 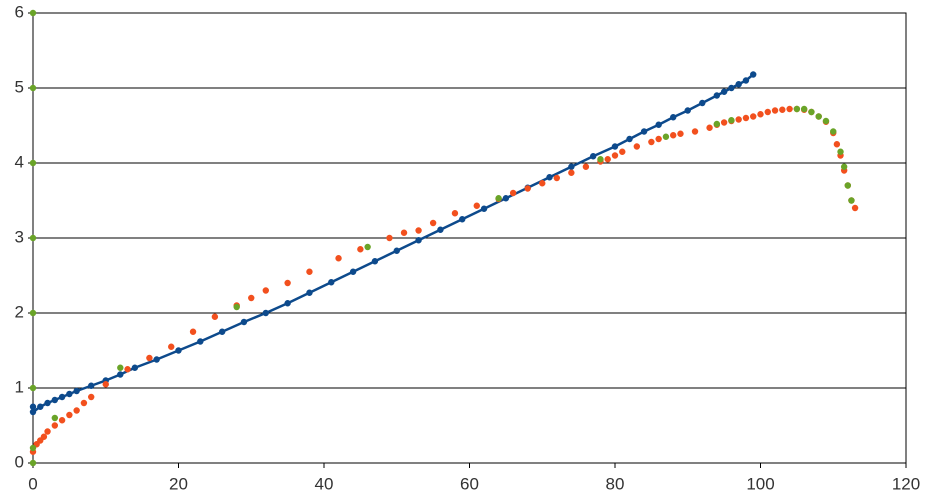 What do you see at coordinates (760, 483) in the screenshot?
I see `x-tick-label: 100` at bounding box center [760, 483].